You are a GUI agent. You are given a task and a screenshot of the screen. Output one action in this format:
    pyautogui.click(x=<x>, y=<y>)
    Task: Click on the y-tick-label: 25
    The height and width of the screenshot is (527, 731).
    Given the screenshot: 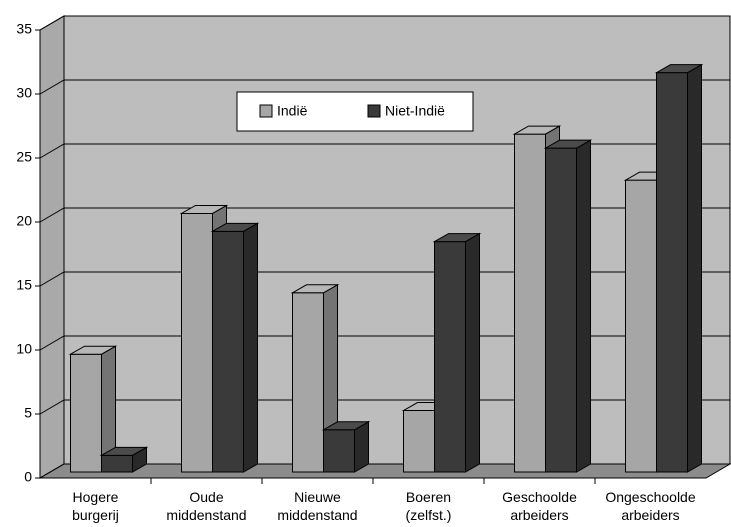 What is the action you would take?
    pyautogui.click(x=24, y=157)
    